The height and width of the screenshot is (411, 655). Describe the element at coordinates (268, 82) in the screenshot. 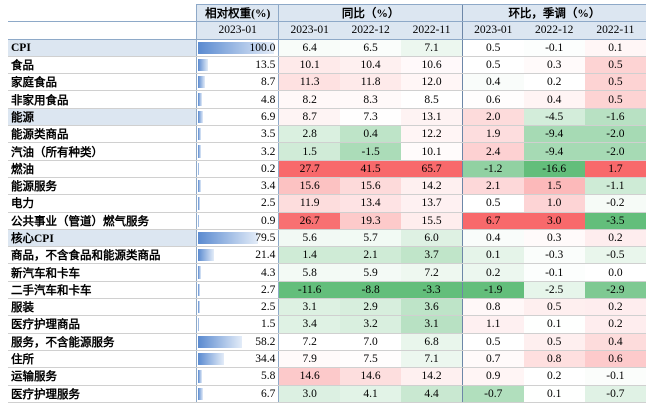

I see `weight-value: 8.7` at that location.